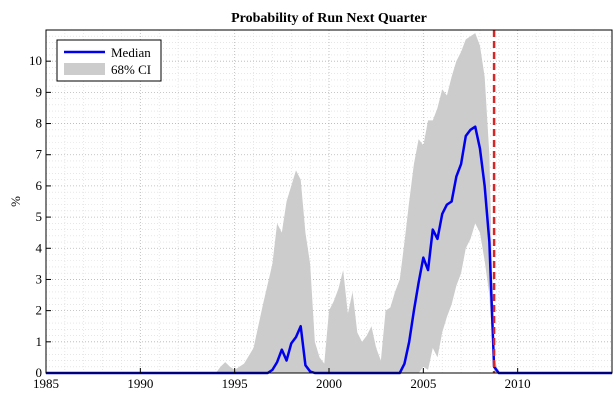 This screenshot has height=420, width=613. I want to click on x-tick-label: 1985, so click(46, 383).